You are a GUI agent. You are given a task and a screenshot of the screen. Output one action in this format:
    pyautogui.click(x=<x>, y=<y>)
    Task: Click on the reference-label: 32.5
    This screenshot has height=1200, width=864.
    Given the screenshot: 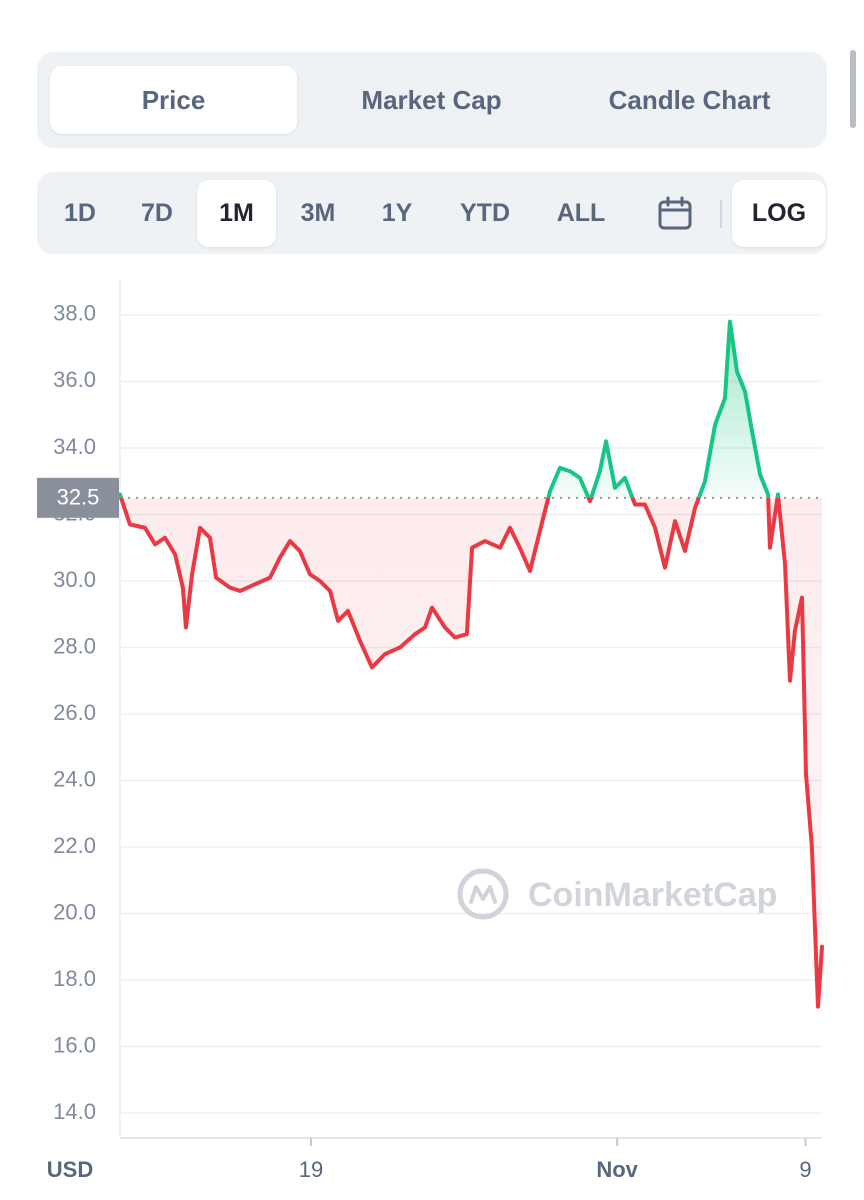 What is the action you would take?
    pyautogui.click(x=78, y=497)
    